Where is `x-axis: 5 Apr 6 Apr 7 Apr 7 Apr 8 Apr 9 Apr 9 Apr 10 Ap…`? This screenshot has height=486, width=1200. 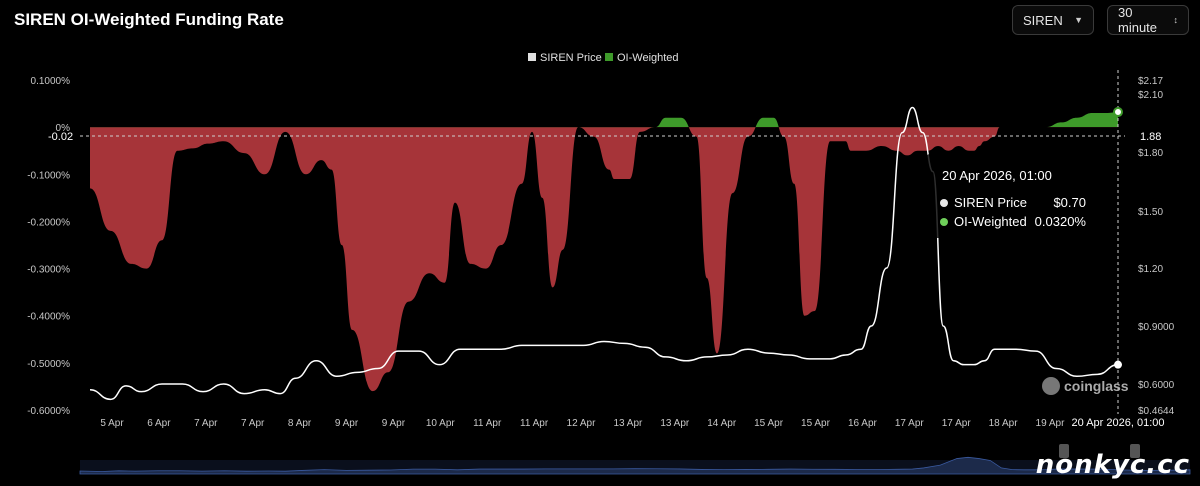 x-axis: 5 Apr 6 Apr 7 Apr 7 Apr 8 Apr 9 Apr 9 Apr 10 Ap… is located at coordinates (582, 423).